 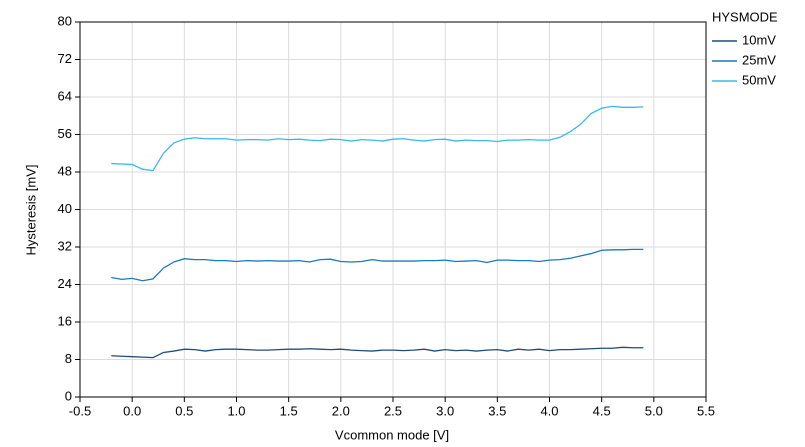 What do you see at coordinates (654, 410) in the screenshot?
I see `x-tick-label: 5.0` at bounding box center [654, 410].